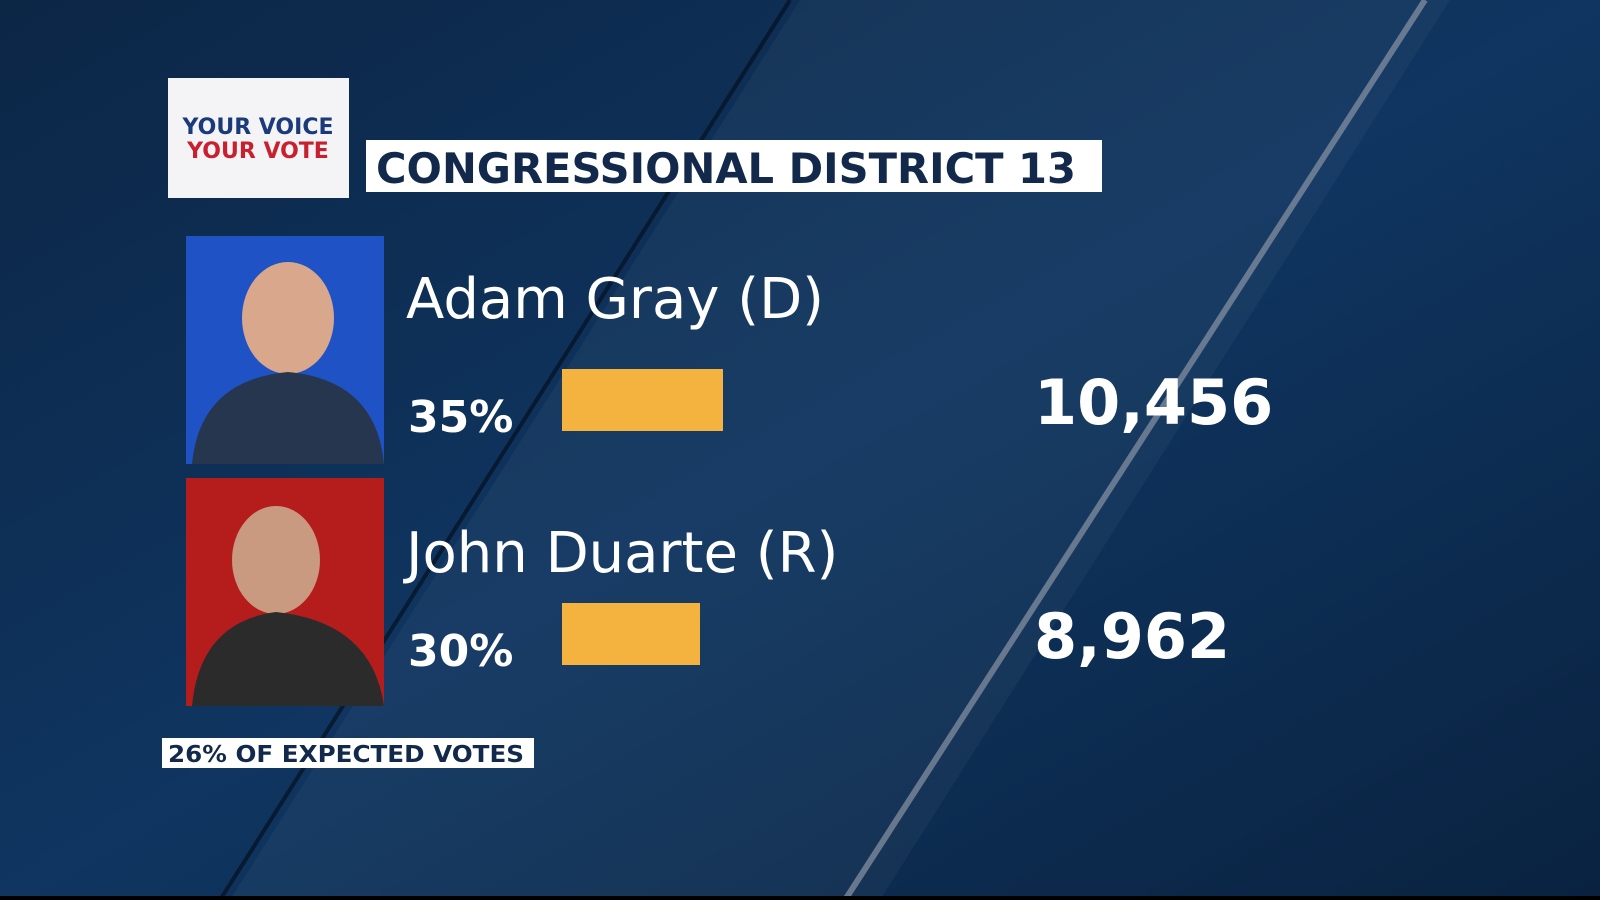 The width and height of the screenshot is (1600, 900). Describe the element at coordinates (257, 127) in the screenshot. I see `logo-text: YOUR VOICE` at that location.